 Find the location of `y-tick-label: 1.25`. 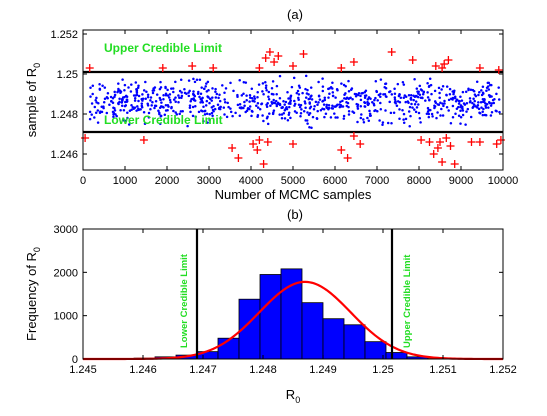

y-tick-label: 1.25 is located at coordinates (67, 75).